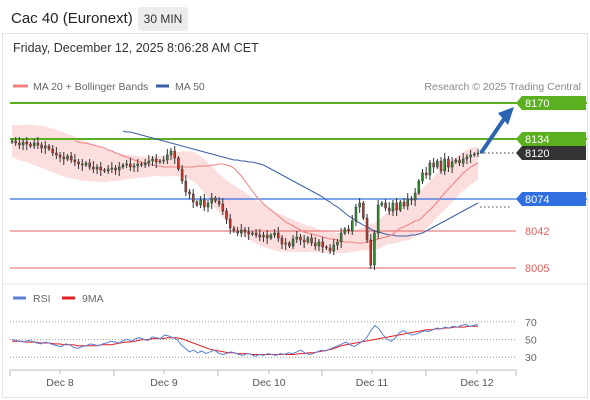 The width and height of the screenshot is (590, 400). Describe the element at coordinates (506, 116) in the screenshot. I see `forecast-arrow-head` at that location.